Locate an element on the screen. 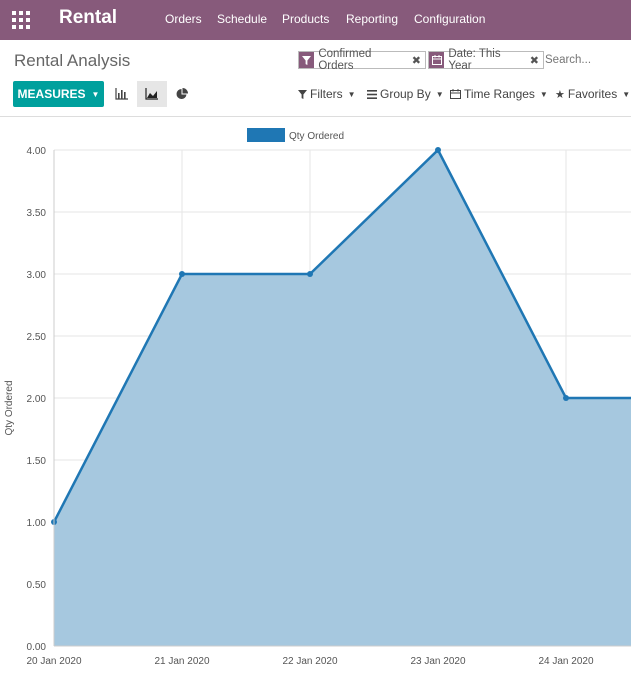  time-ranges-label: Time Ranges is located at coordinates (499, 94).